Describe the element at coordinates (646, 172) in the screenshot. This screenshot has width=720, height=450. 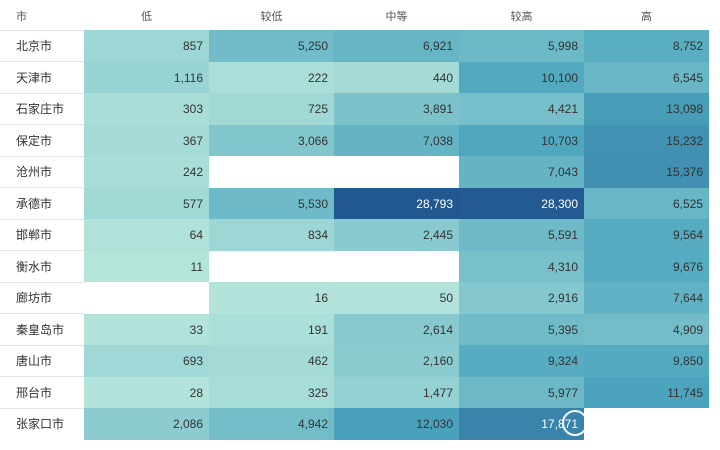
I see `heatmap-cell: 15,376` at that location.